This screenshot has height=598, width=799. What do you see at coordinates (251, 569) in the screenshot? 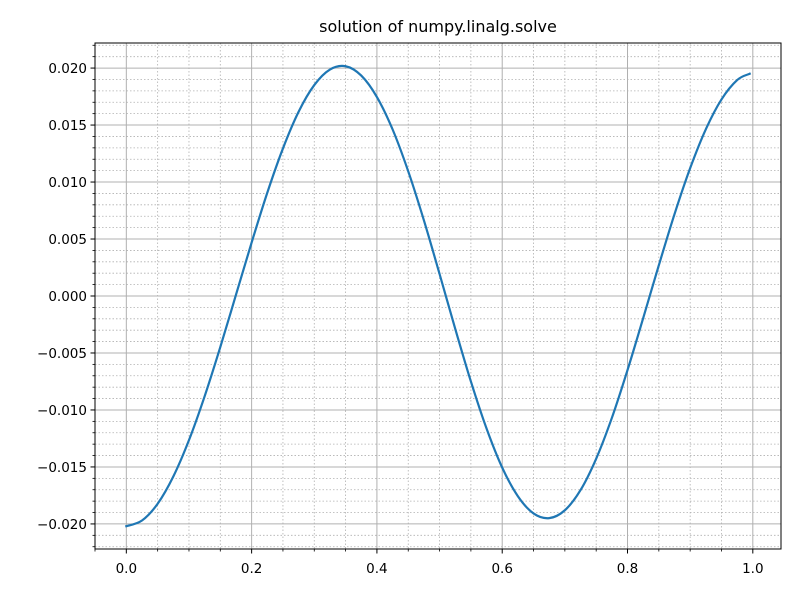
I see `x-tick-label: 0.2` at bounding box center [251, 569].